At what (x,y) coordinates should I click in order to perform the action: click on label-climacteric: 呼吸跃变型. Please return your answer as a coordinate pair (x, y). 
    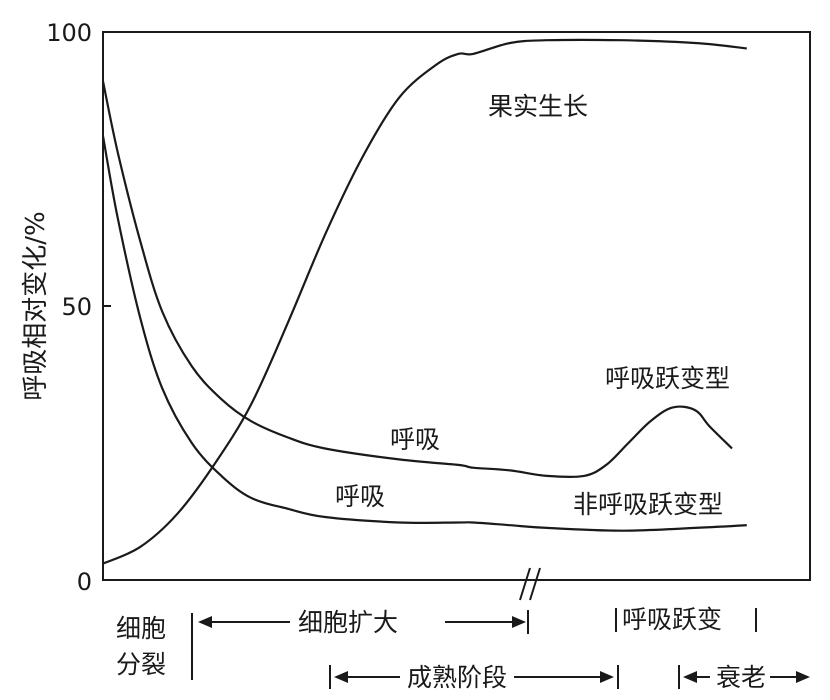
    Looking at the image, I should click on (667, 378).